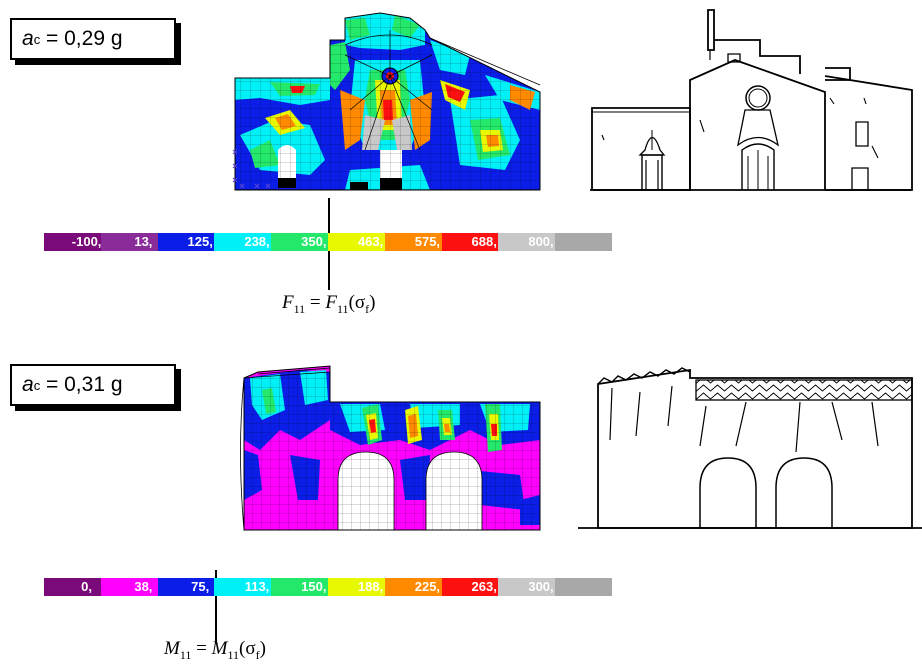 The width and height of the screenshot is (922, 666). I want to click on support-markers-top, so click(251, 169).